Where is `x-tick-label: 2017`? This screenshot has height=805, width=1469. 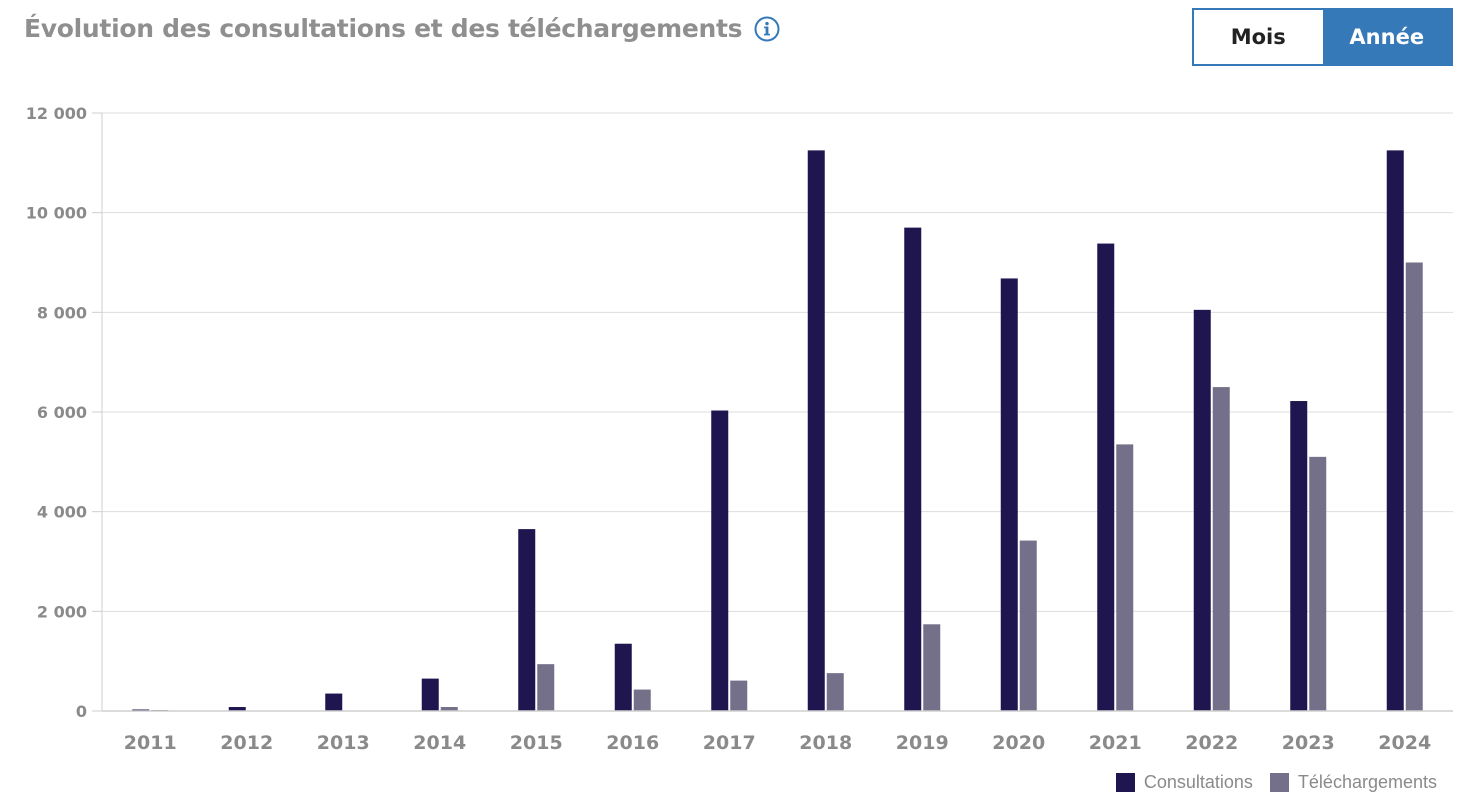
x-tick-label: 2017 is located at coordinates (729, 743).